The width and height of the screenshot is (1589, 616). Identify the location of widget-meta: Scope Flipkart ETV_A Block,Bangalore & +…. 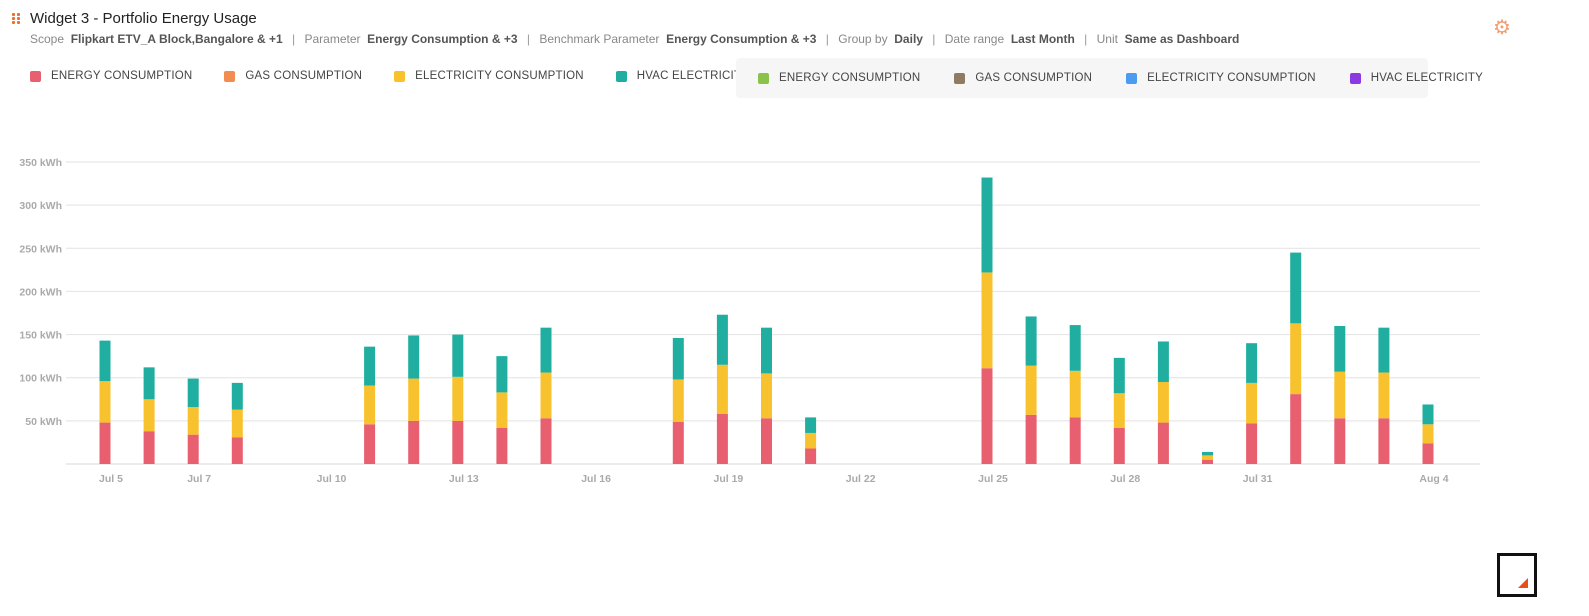
(634, 39).